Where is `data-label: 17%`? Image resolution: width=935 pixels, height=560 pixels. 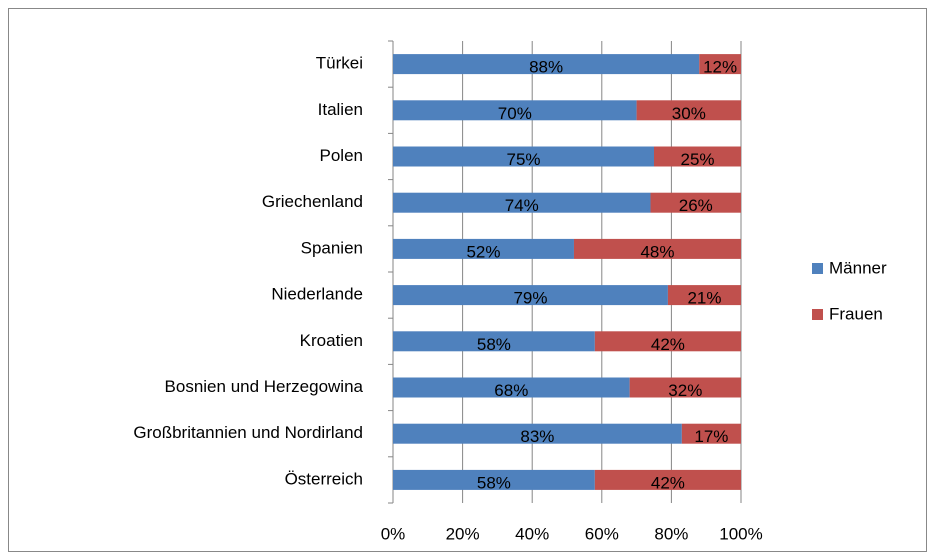
data-label: 17% is located at coordinates (711, 436).